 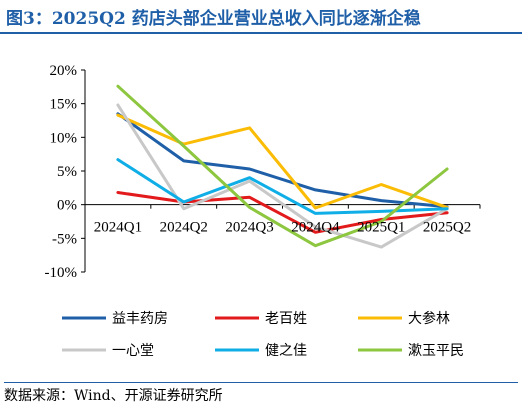 What do you see at coordinates (108, 351) in the screenshot?
I see `legend-item: 一心堂` at bounding box center [108, 351].